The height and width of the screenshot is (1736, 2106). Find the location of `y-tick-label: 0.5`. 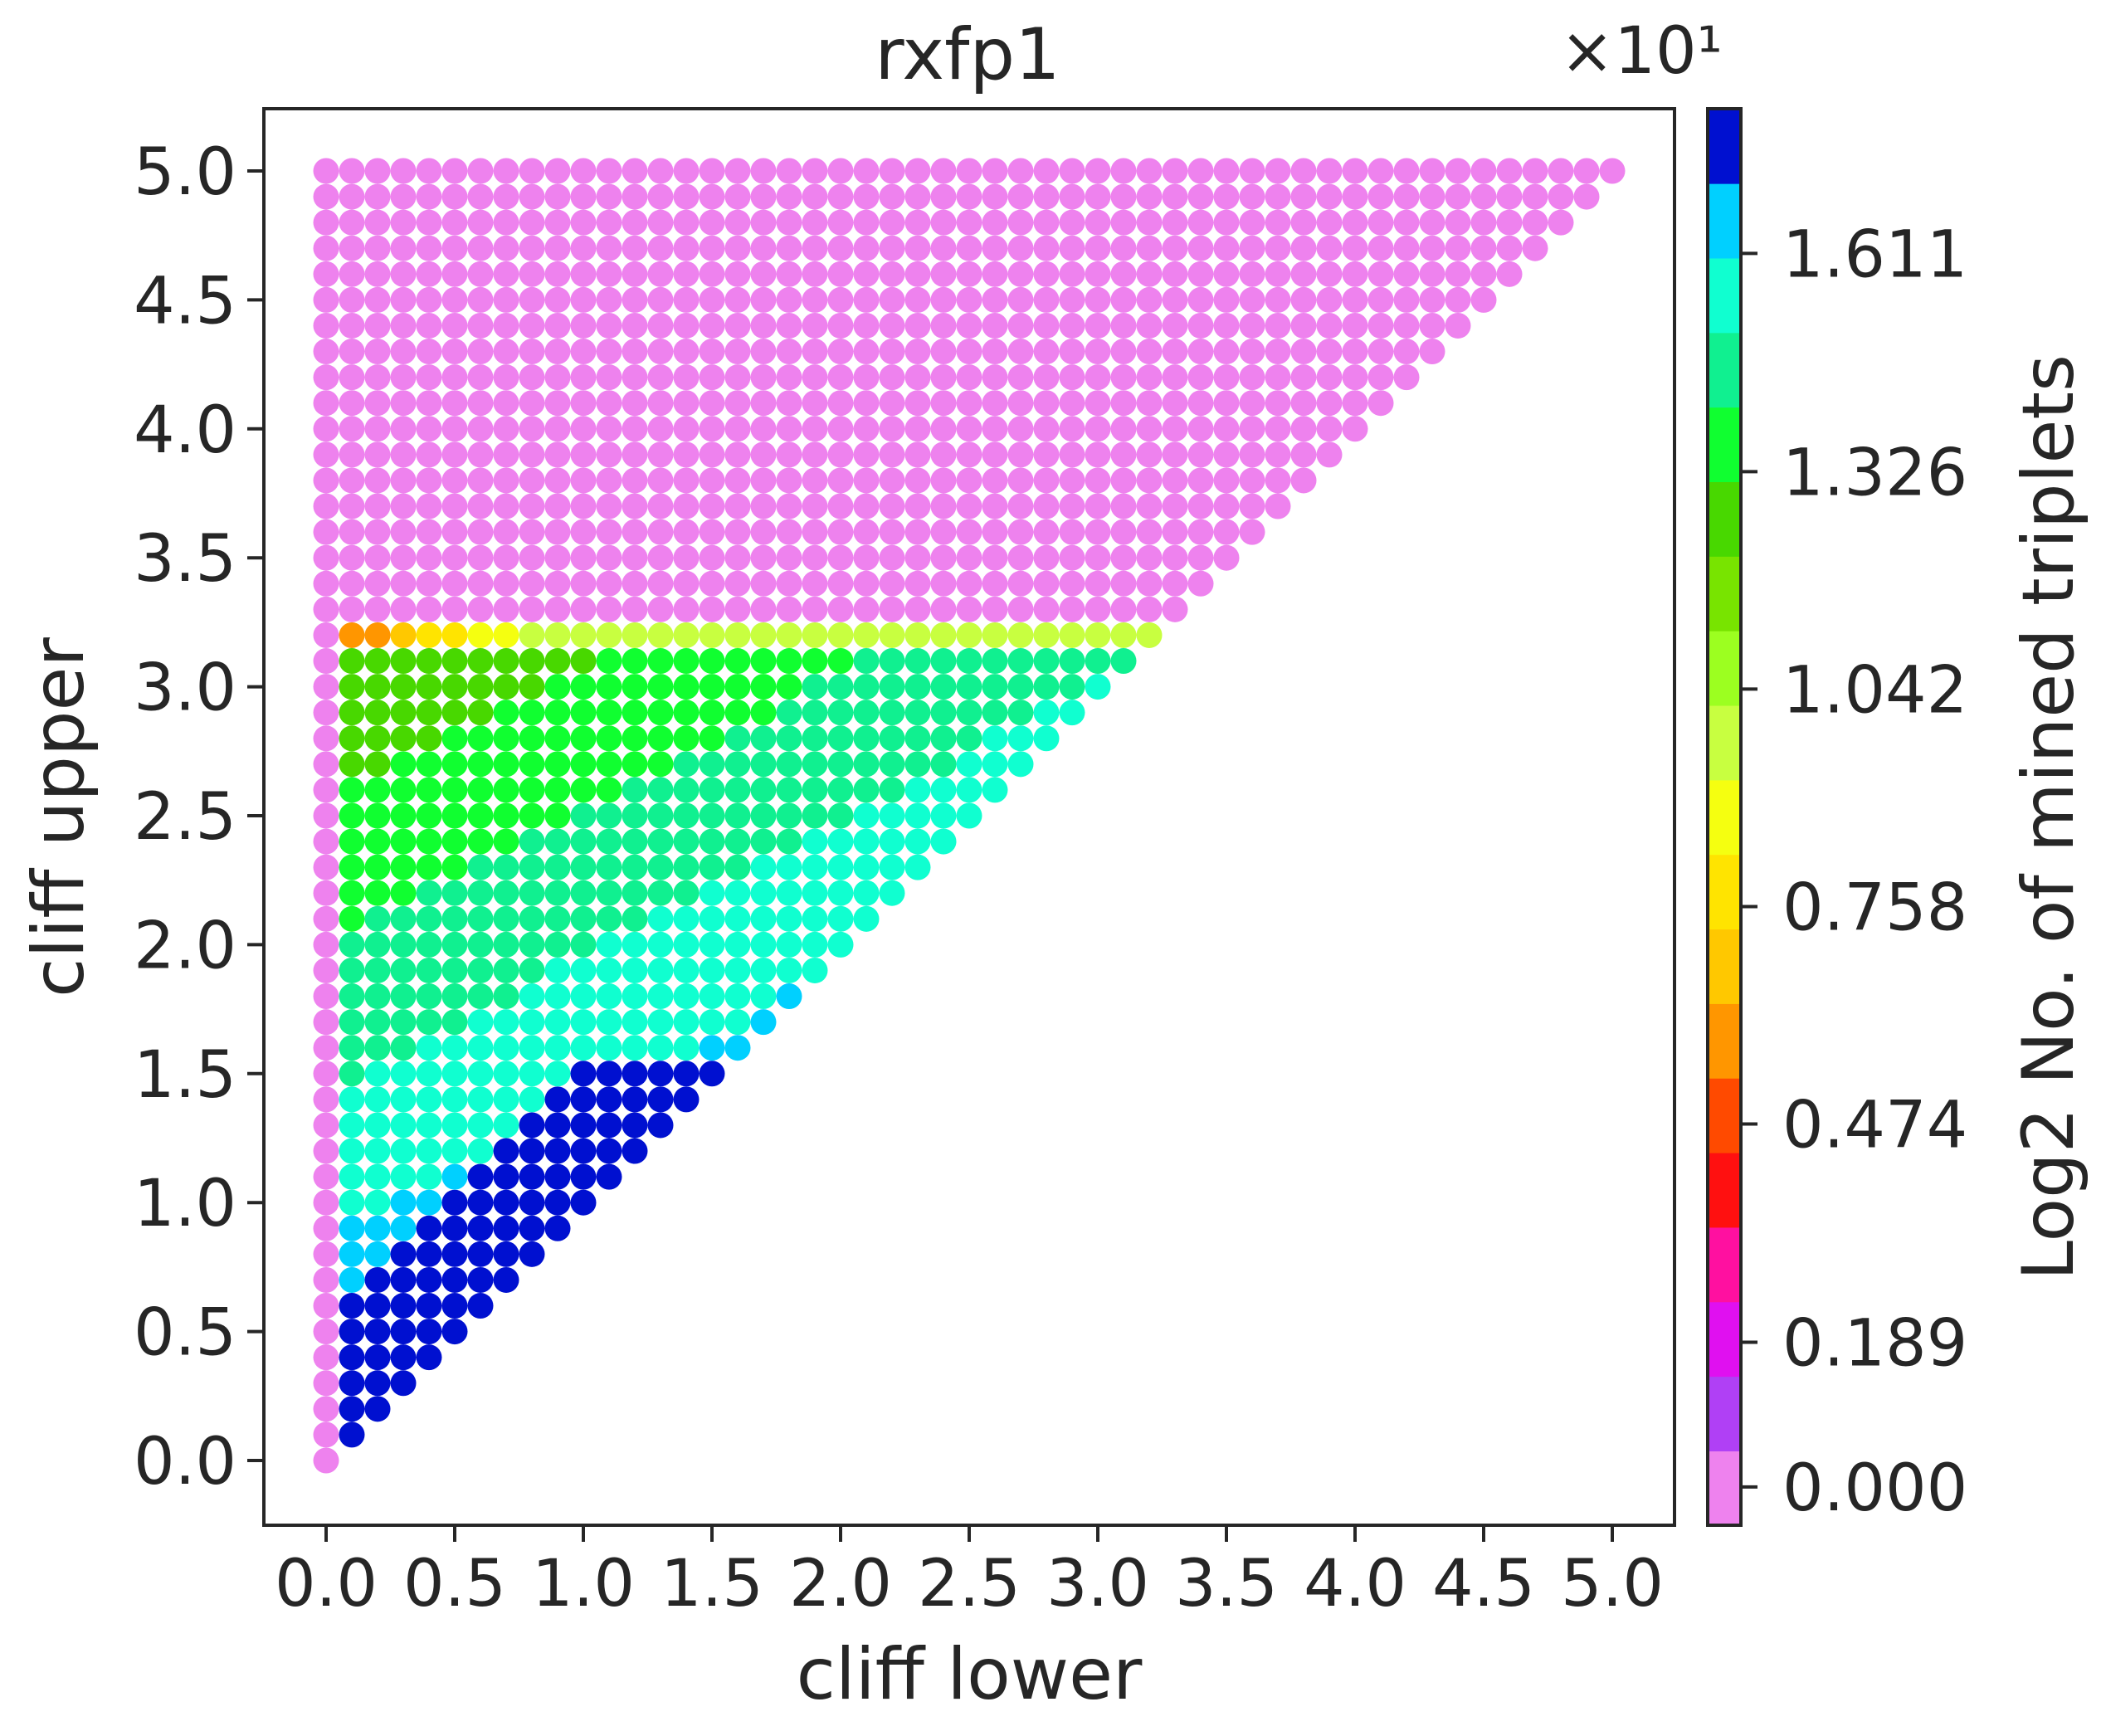

y-tick-label: 0.5 is located at coordinates (185, 1333).